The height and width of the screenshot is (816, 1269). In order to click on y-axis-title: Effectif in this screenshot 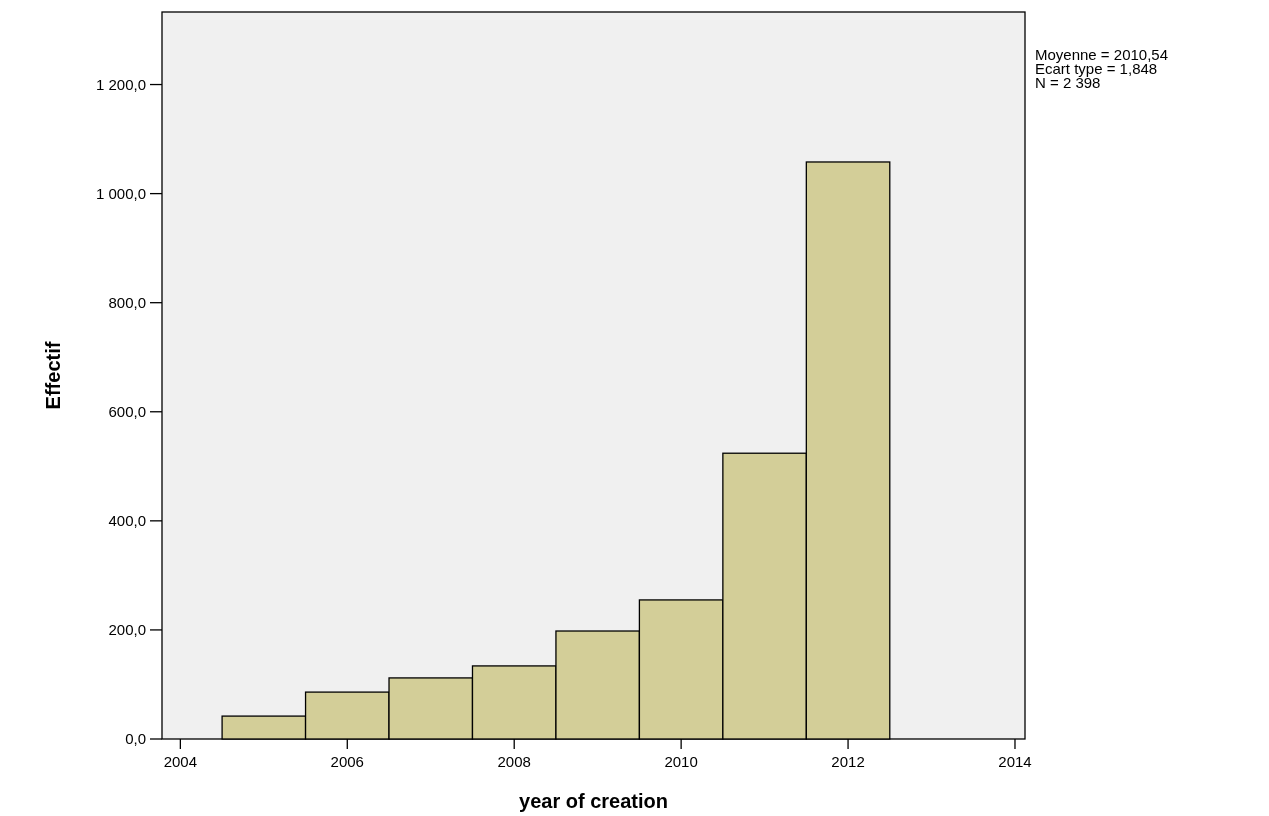, I will do `click(53, 375)`.